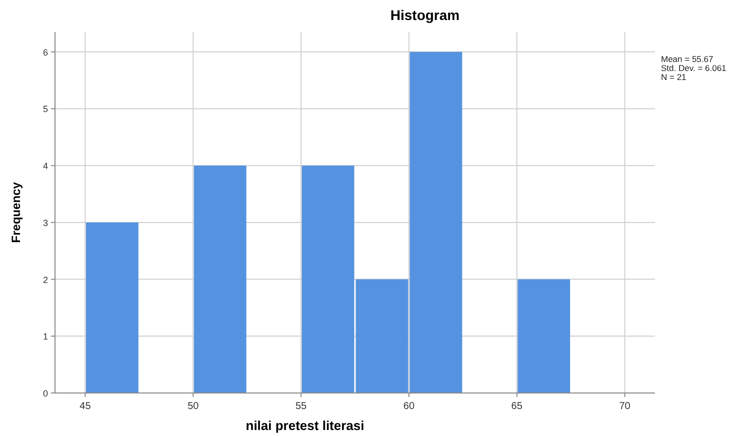 Image resolution: width=743 pixels, height=436 pixels. Describe the element at coordinates (86, 406) in the screenshot. I see `x-tick-label: 45` at that location.